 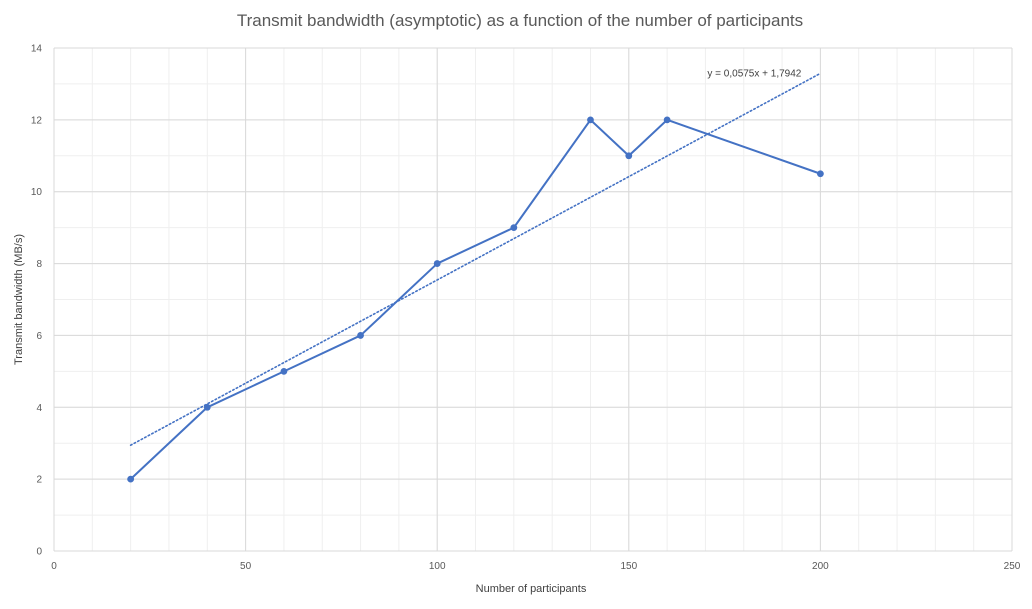 What do you see at coordinates (246, 566) in the screenshot?
I see `x-tick-label: 50` at bounding box center [246, 566].